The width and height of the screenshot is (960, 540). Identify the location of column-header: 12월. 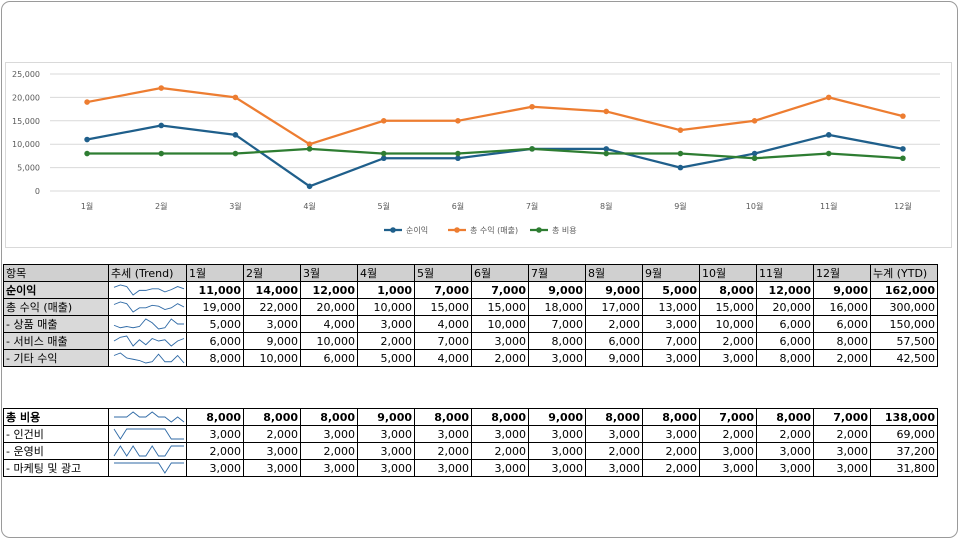
(842, 273).